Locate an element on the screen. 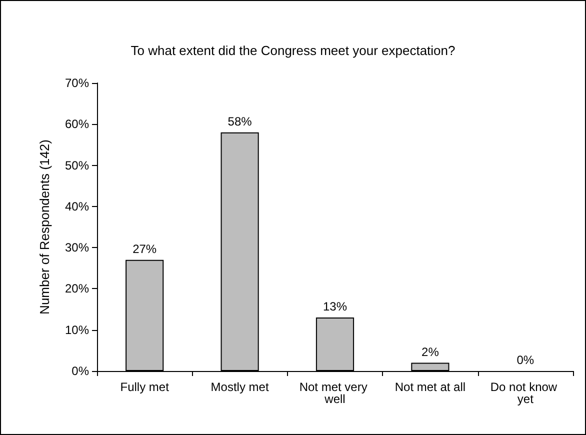 The image size is (586, 435). data-label: 27% is located at coordinates (144, 249).